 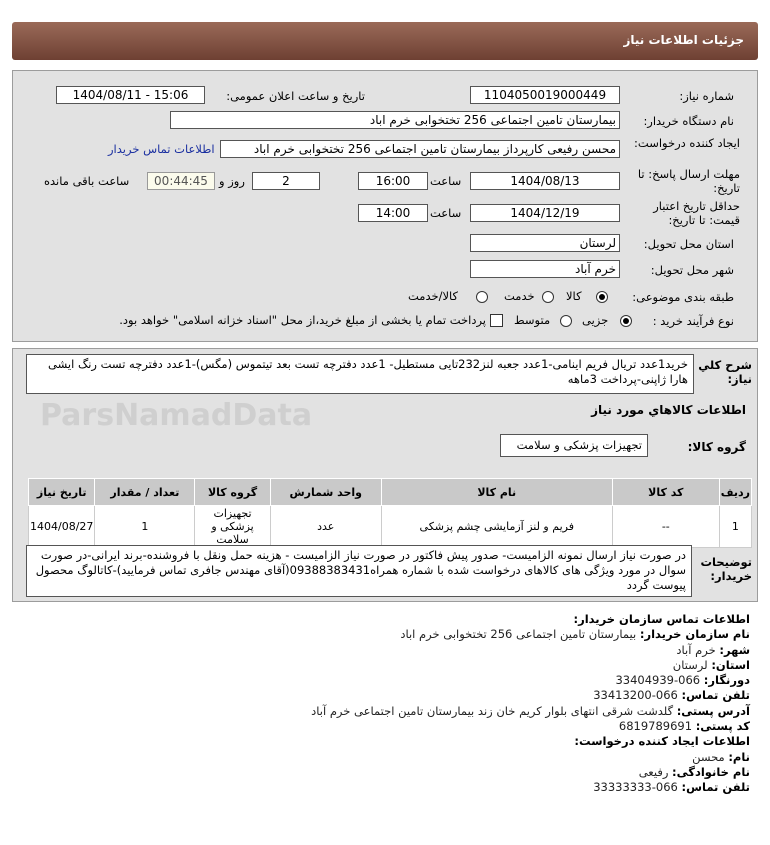 I want to click on category-service-label: خدمت, so click(x=519, y=296).